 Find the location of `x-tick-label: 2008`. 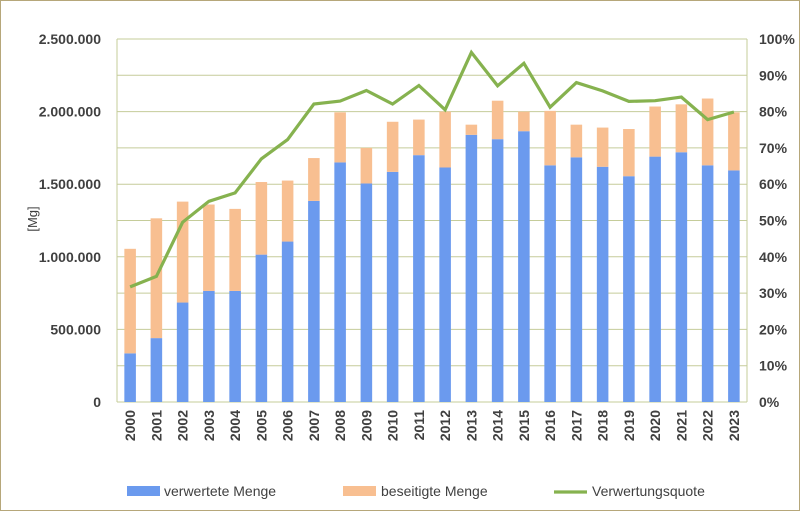

x-tick-label: 2008 is located at coordinates (340, 425).